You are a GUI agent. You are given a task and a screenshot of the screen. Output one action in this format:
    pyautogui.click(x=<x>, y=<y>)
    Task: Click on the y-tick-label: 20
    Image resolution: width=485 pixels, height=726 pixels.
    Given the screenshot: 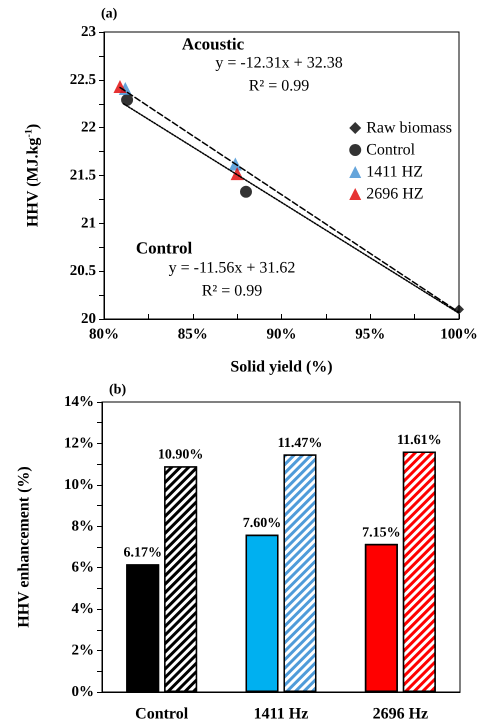 What is the action you would take?
    pyautogui.click(x=88, y=319)
    